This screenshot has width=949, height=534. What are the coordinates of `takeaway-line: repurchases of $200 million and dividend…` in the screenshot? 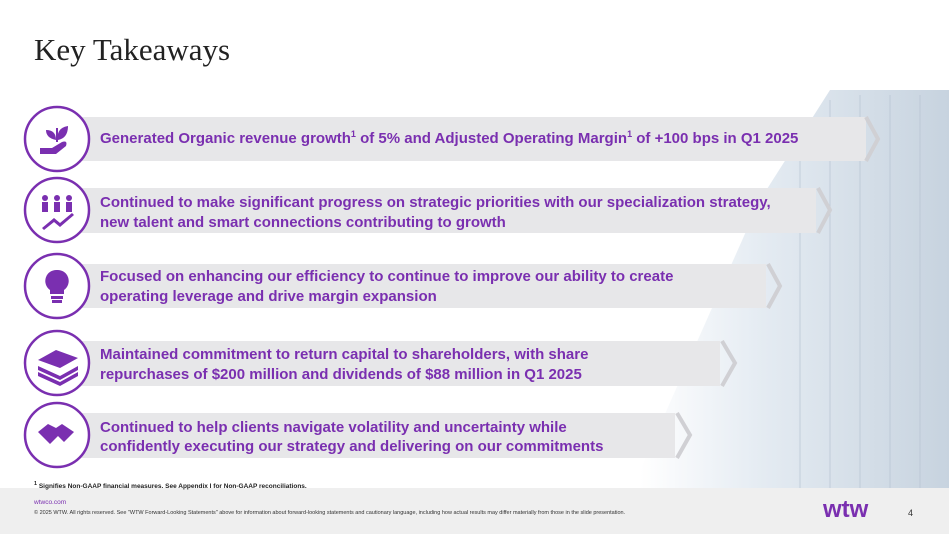 It's located at (341, 375).